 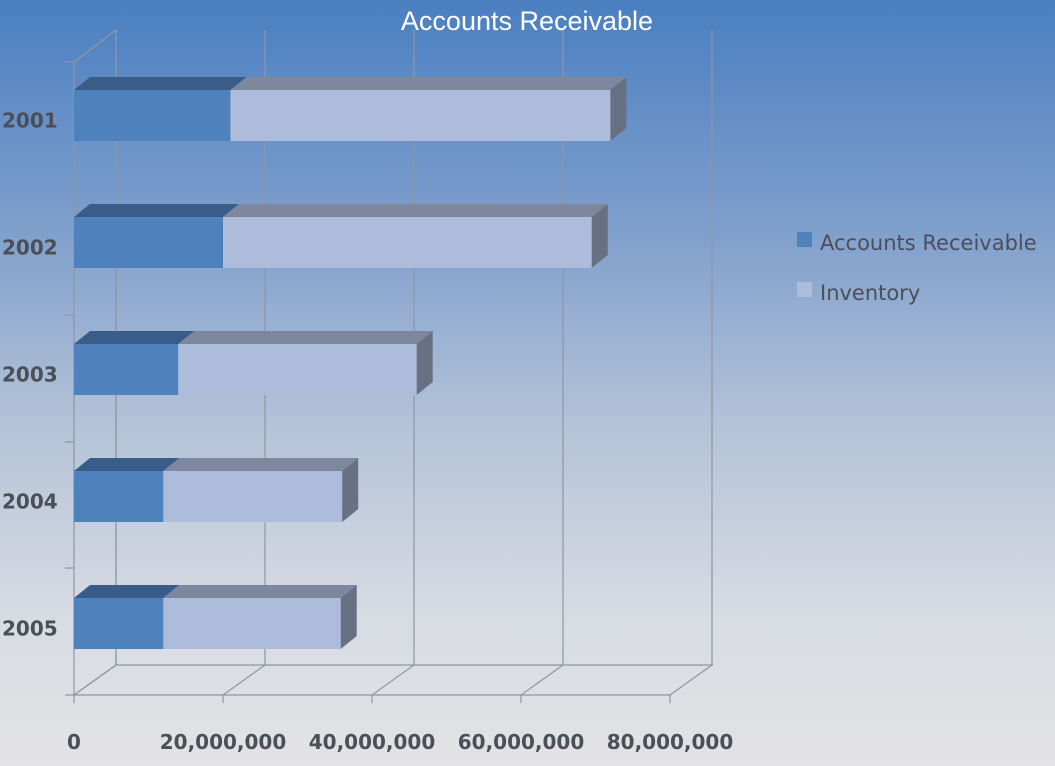 I want to click on bar-top-inventory-2003, so click(x=305, y=337).